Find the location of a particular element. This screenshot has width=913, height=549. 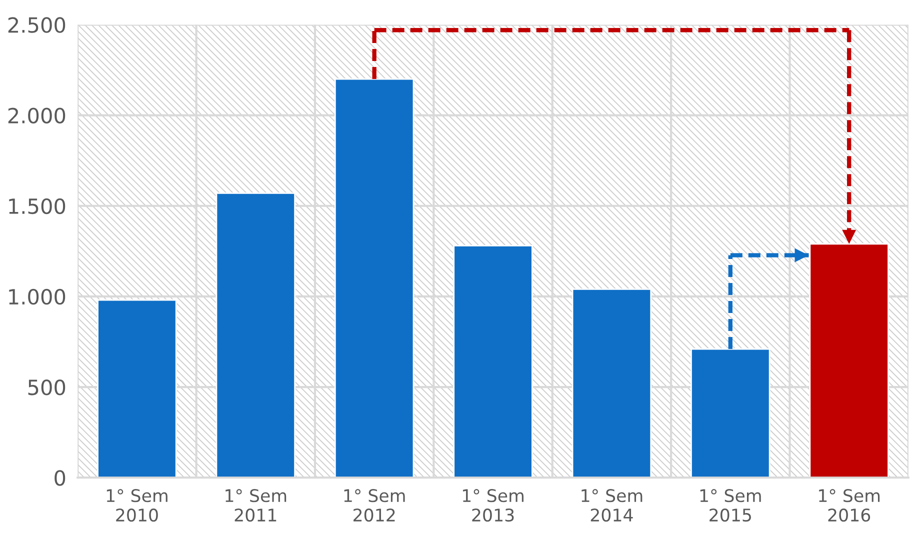

y-tick-label: 2.000 is located at coordinates (37, 116).